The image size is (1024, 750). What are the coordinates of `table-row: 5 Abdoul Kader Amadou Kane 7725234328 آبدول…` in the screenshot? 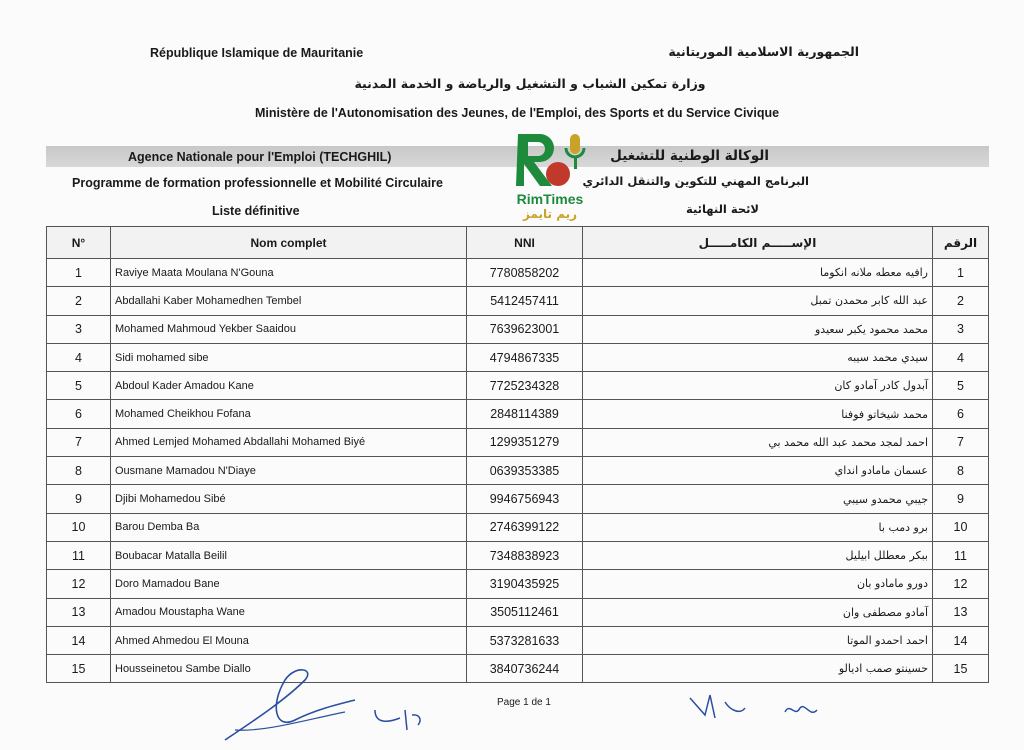 It's located at (517, 386).